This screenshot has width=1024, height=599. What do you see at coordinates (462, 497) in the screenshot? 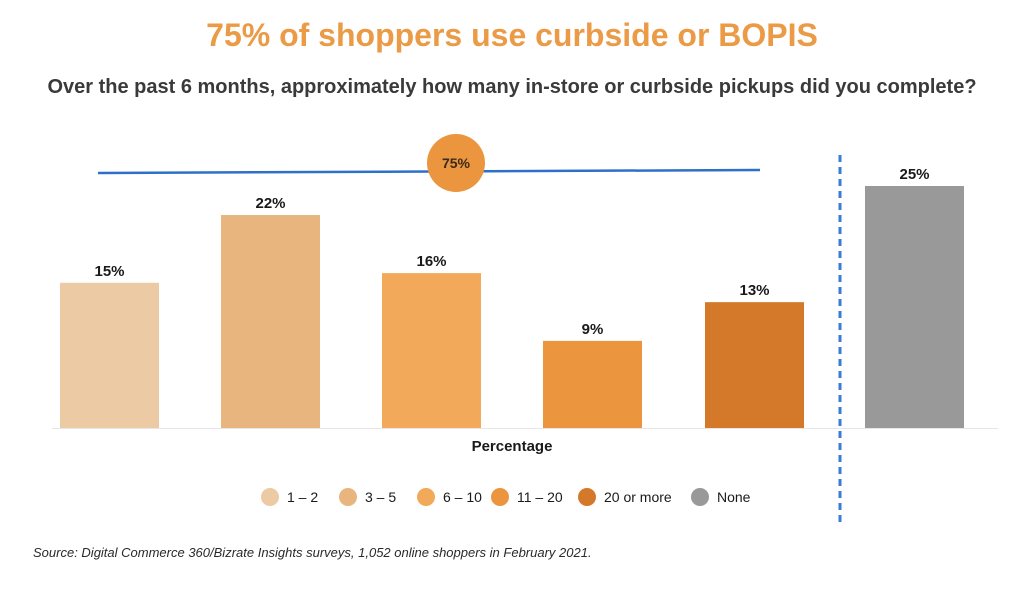
I see `legend-label-3: 6 – 10` at bounding box center [462, 497].